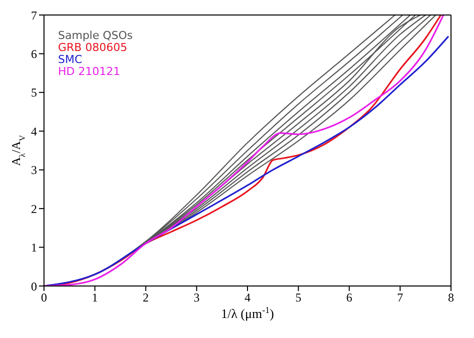 The height and width of the screenshot is (338, 474). Describe the element at coordinates (34, 15) in the screenshot. I see `y-tick-label: 7` at that location.